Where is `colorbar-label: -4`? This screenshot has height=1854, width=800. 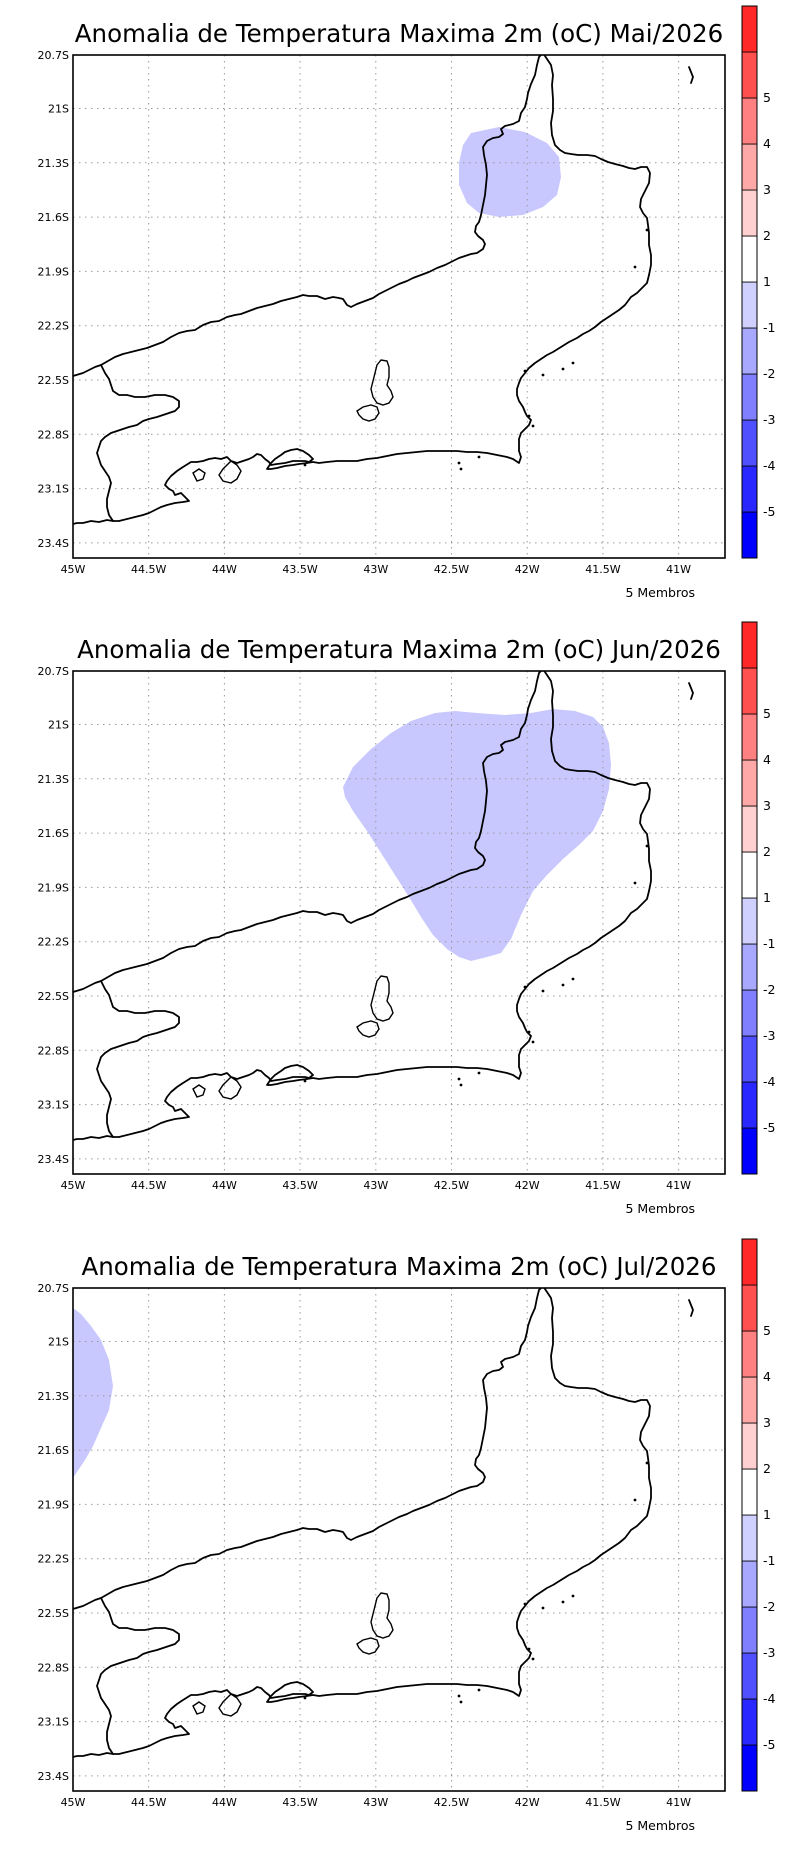 colorbar-label: -4 is located at coordinates (769, 1698).